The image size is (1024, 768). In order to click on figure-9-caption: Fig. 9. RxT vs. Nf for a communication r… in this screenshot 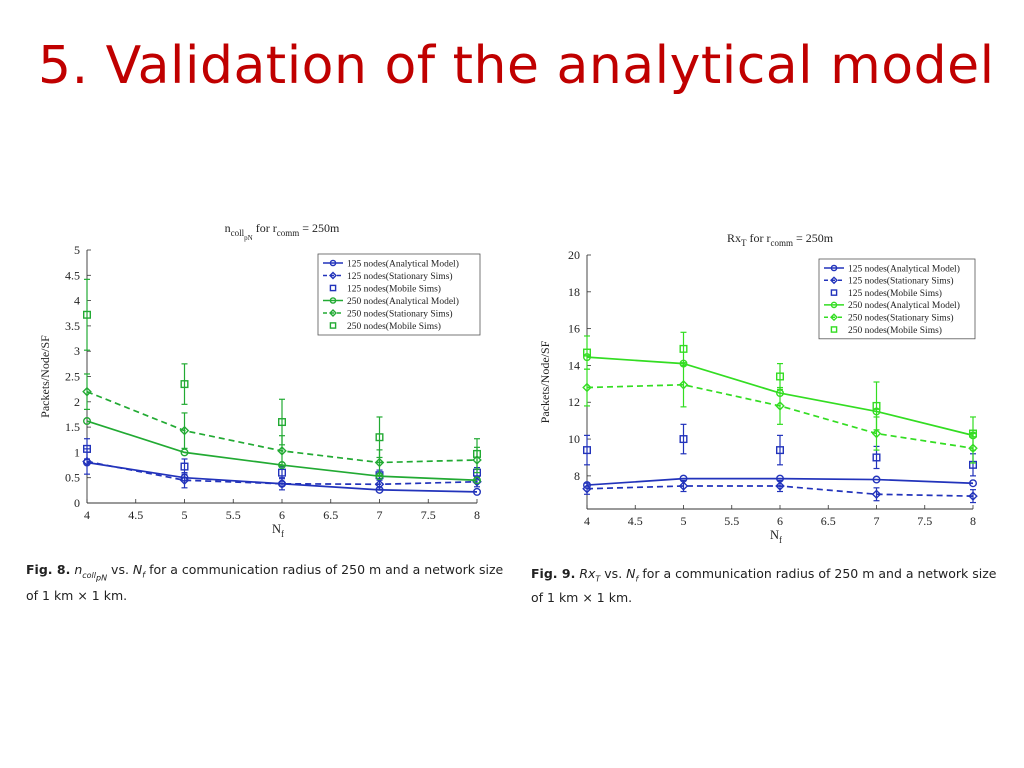, I will do `click(766, 586)`.